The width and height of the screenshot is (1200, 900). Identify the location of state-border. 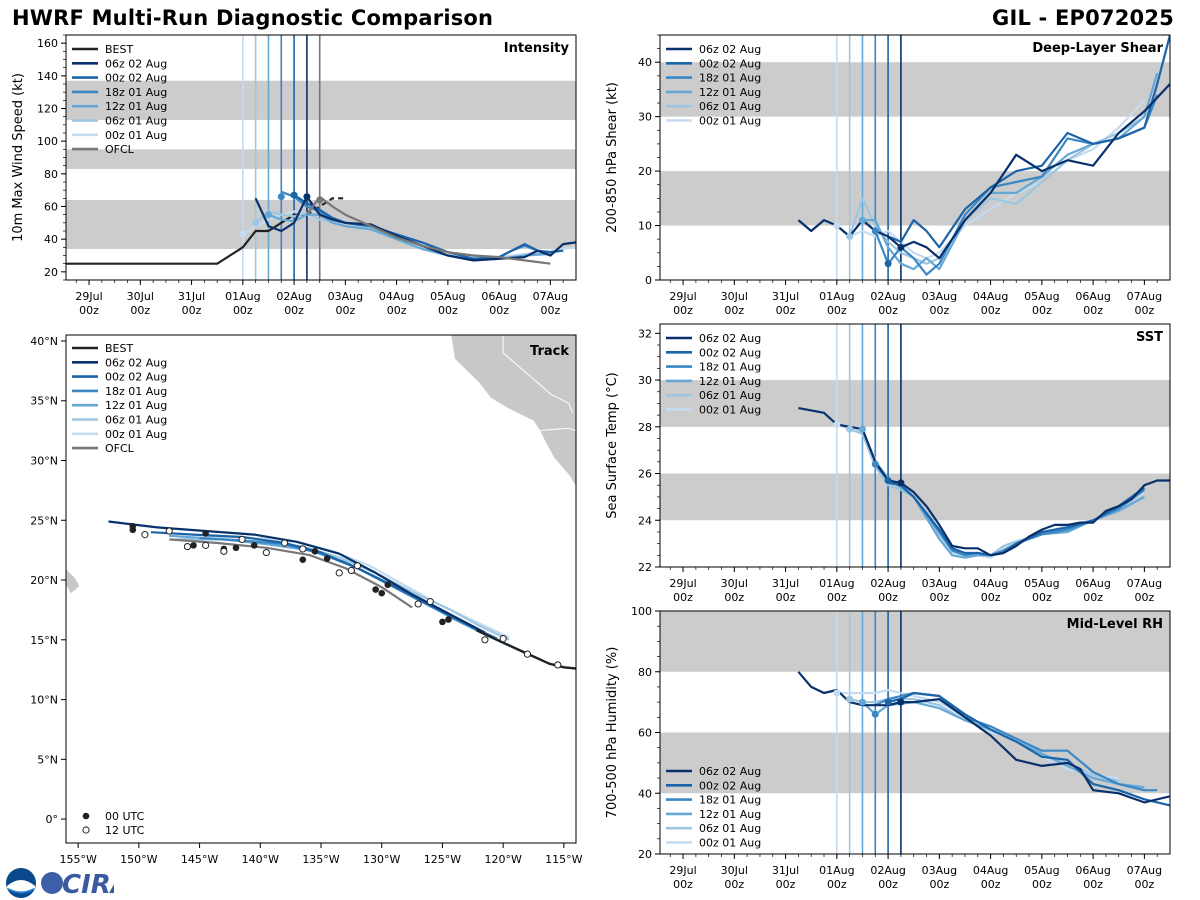
(537, 374).